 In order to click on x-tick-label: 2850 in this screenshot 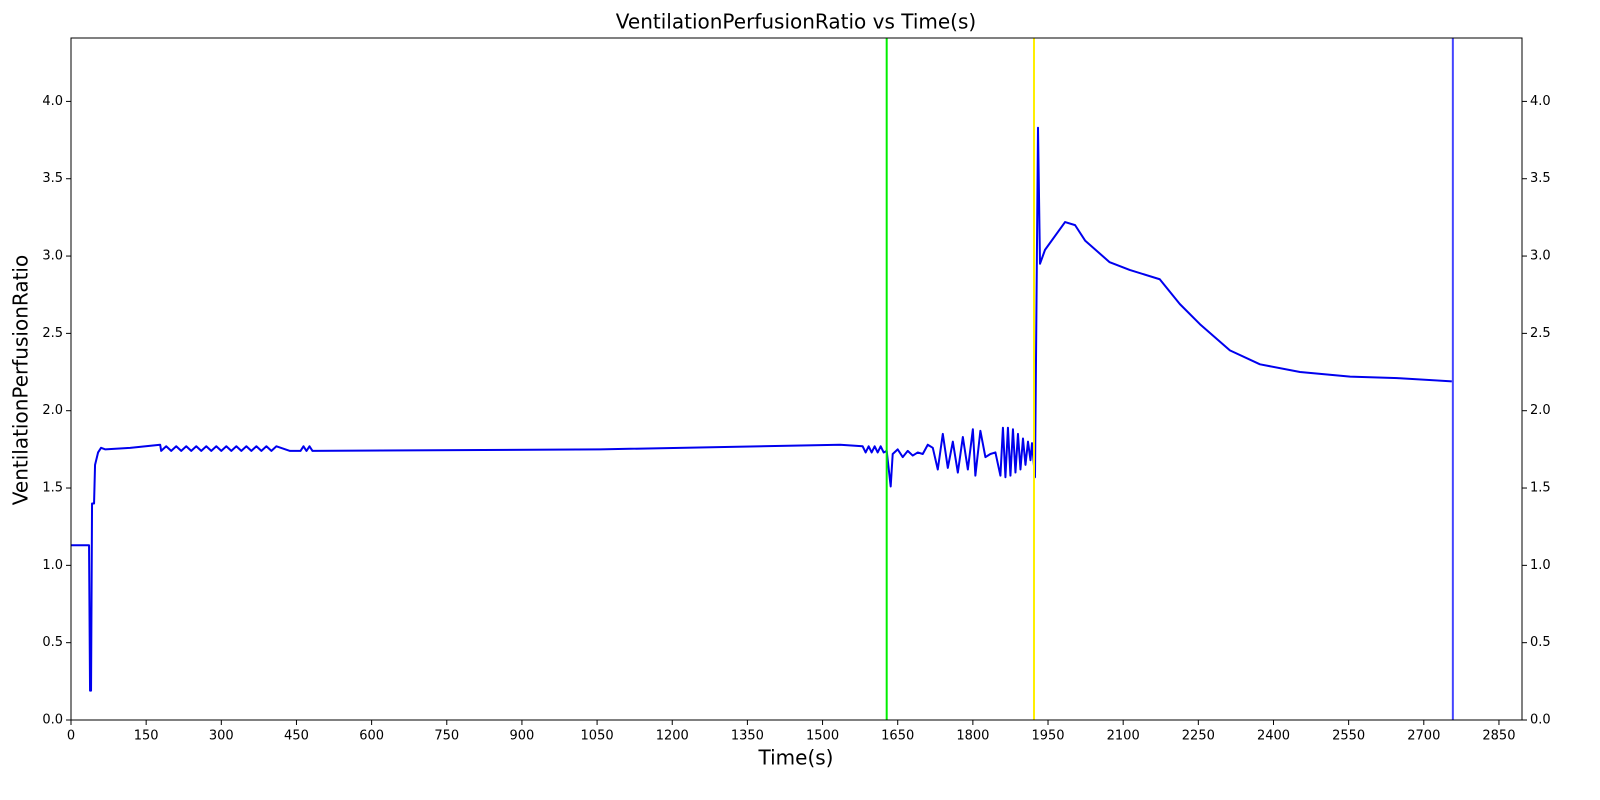, I will do `click(1498, 736)`.